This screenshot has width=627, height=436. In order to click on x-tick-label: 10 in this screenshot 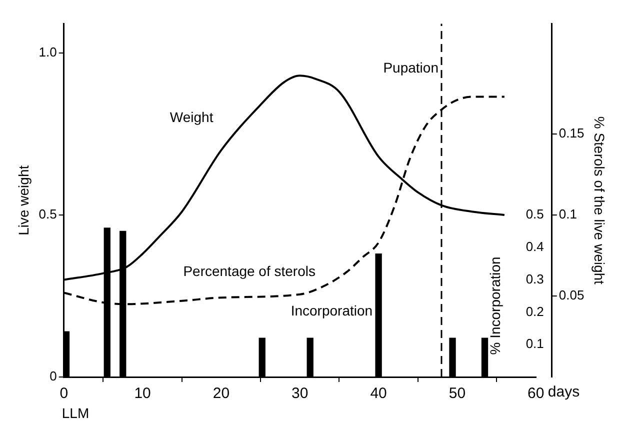, I will do `click(142, 393)`.